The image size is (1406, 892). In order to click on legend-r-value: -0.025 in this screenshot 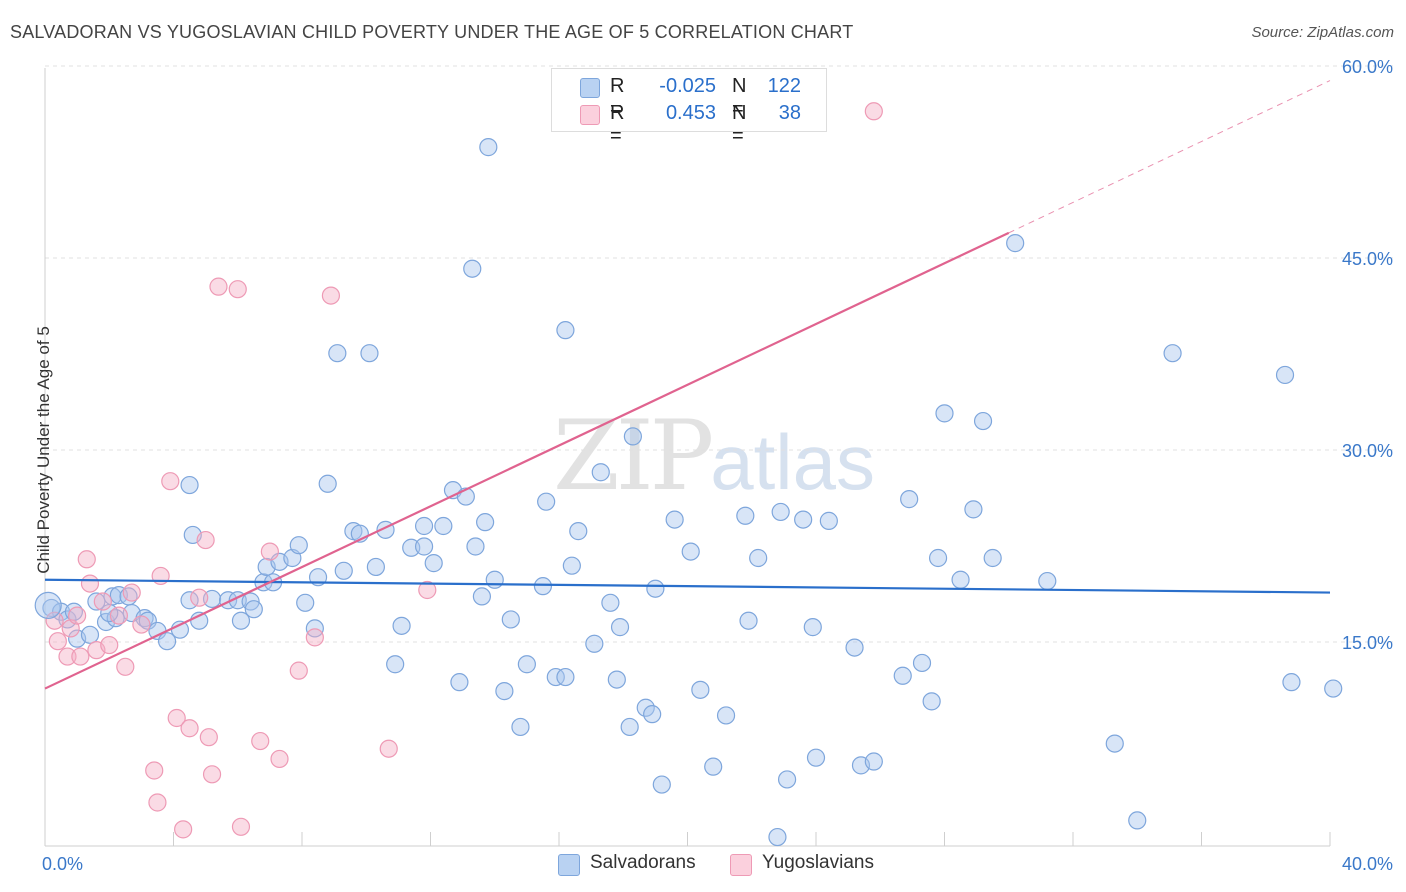, I will do `click(687, 86)`.